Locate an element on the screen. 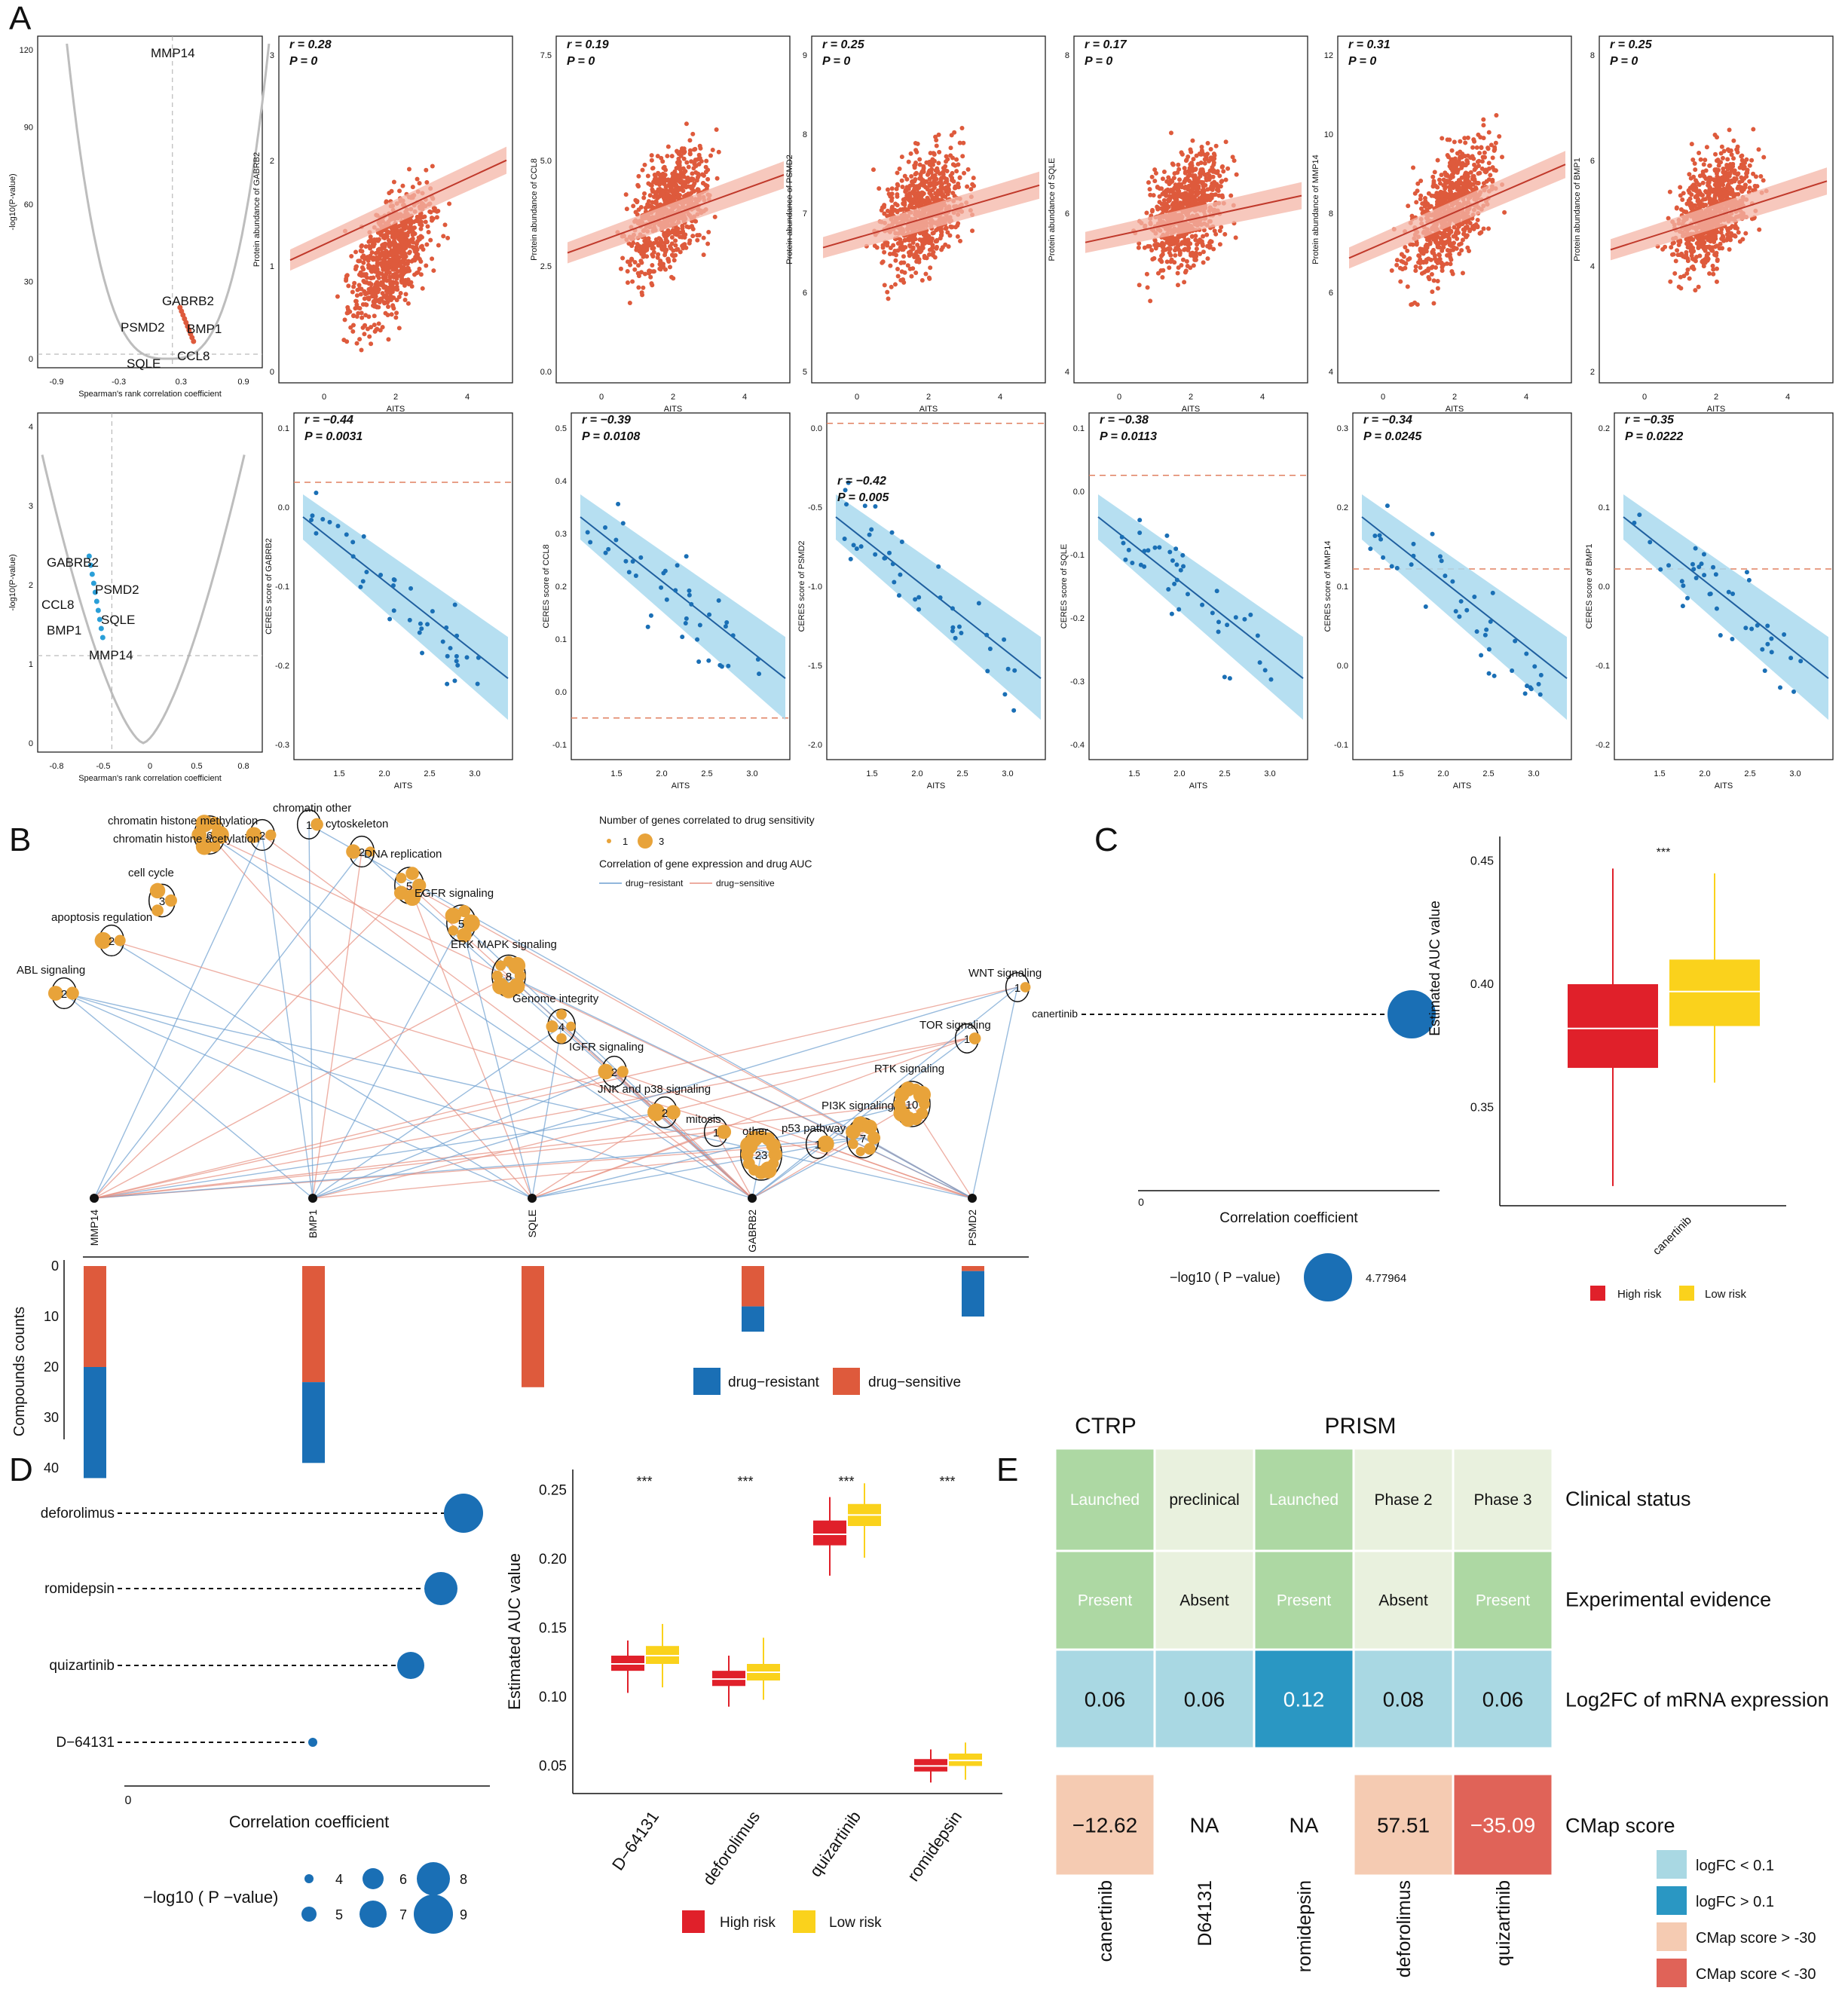  x-tick-label: 0.3 is located at coordinates (181, 383).